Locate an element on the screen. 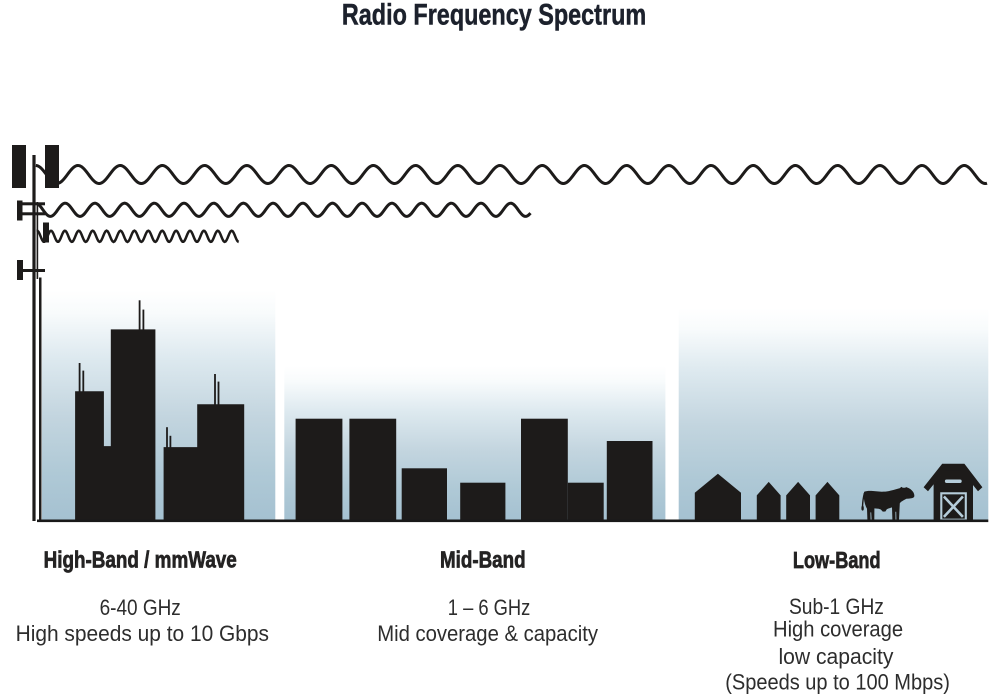  svg-text: High coverage is located at coordinates (838, 629).